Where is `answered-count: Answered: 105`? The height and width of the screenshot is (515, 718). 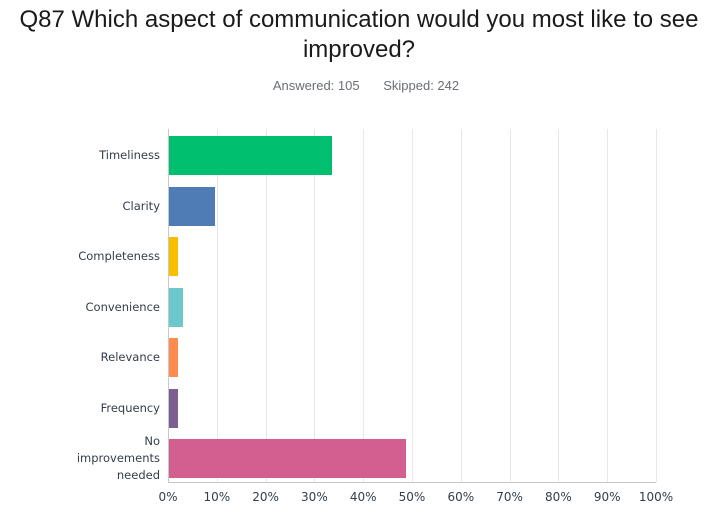
answered-count: Answered: 105 is located at coordinates (316, 85).